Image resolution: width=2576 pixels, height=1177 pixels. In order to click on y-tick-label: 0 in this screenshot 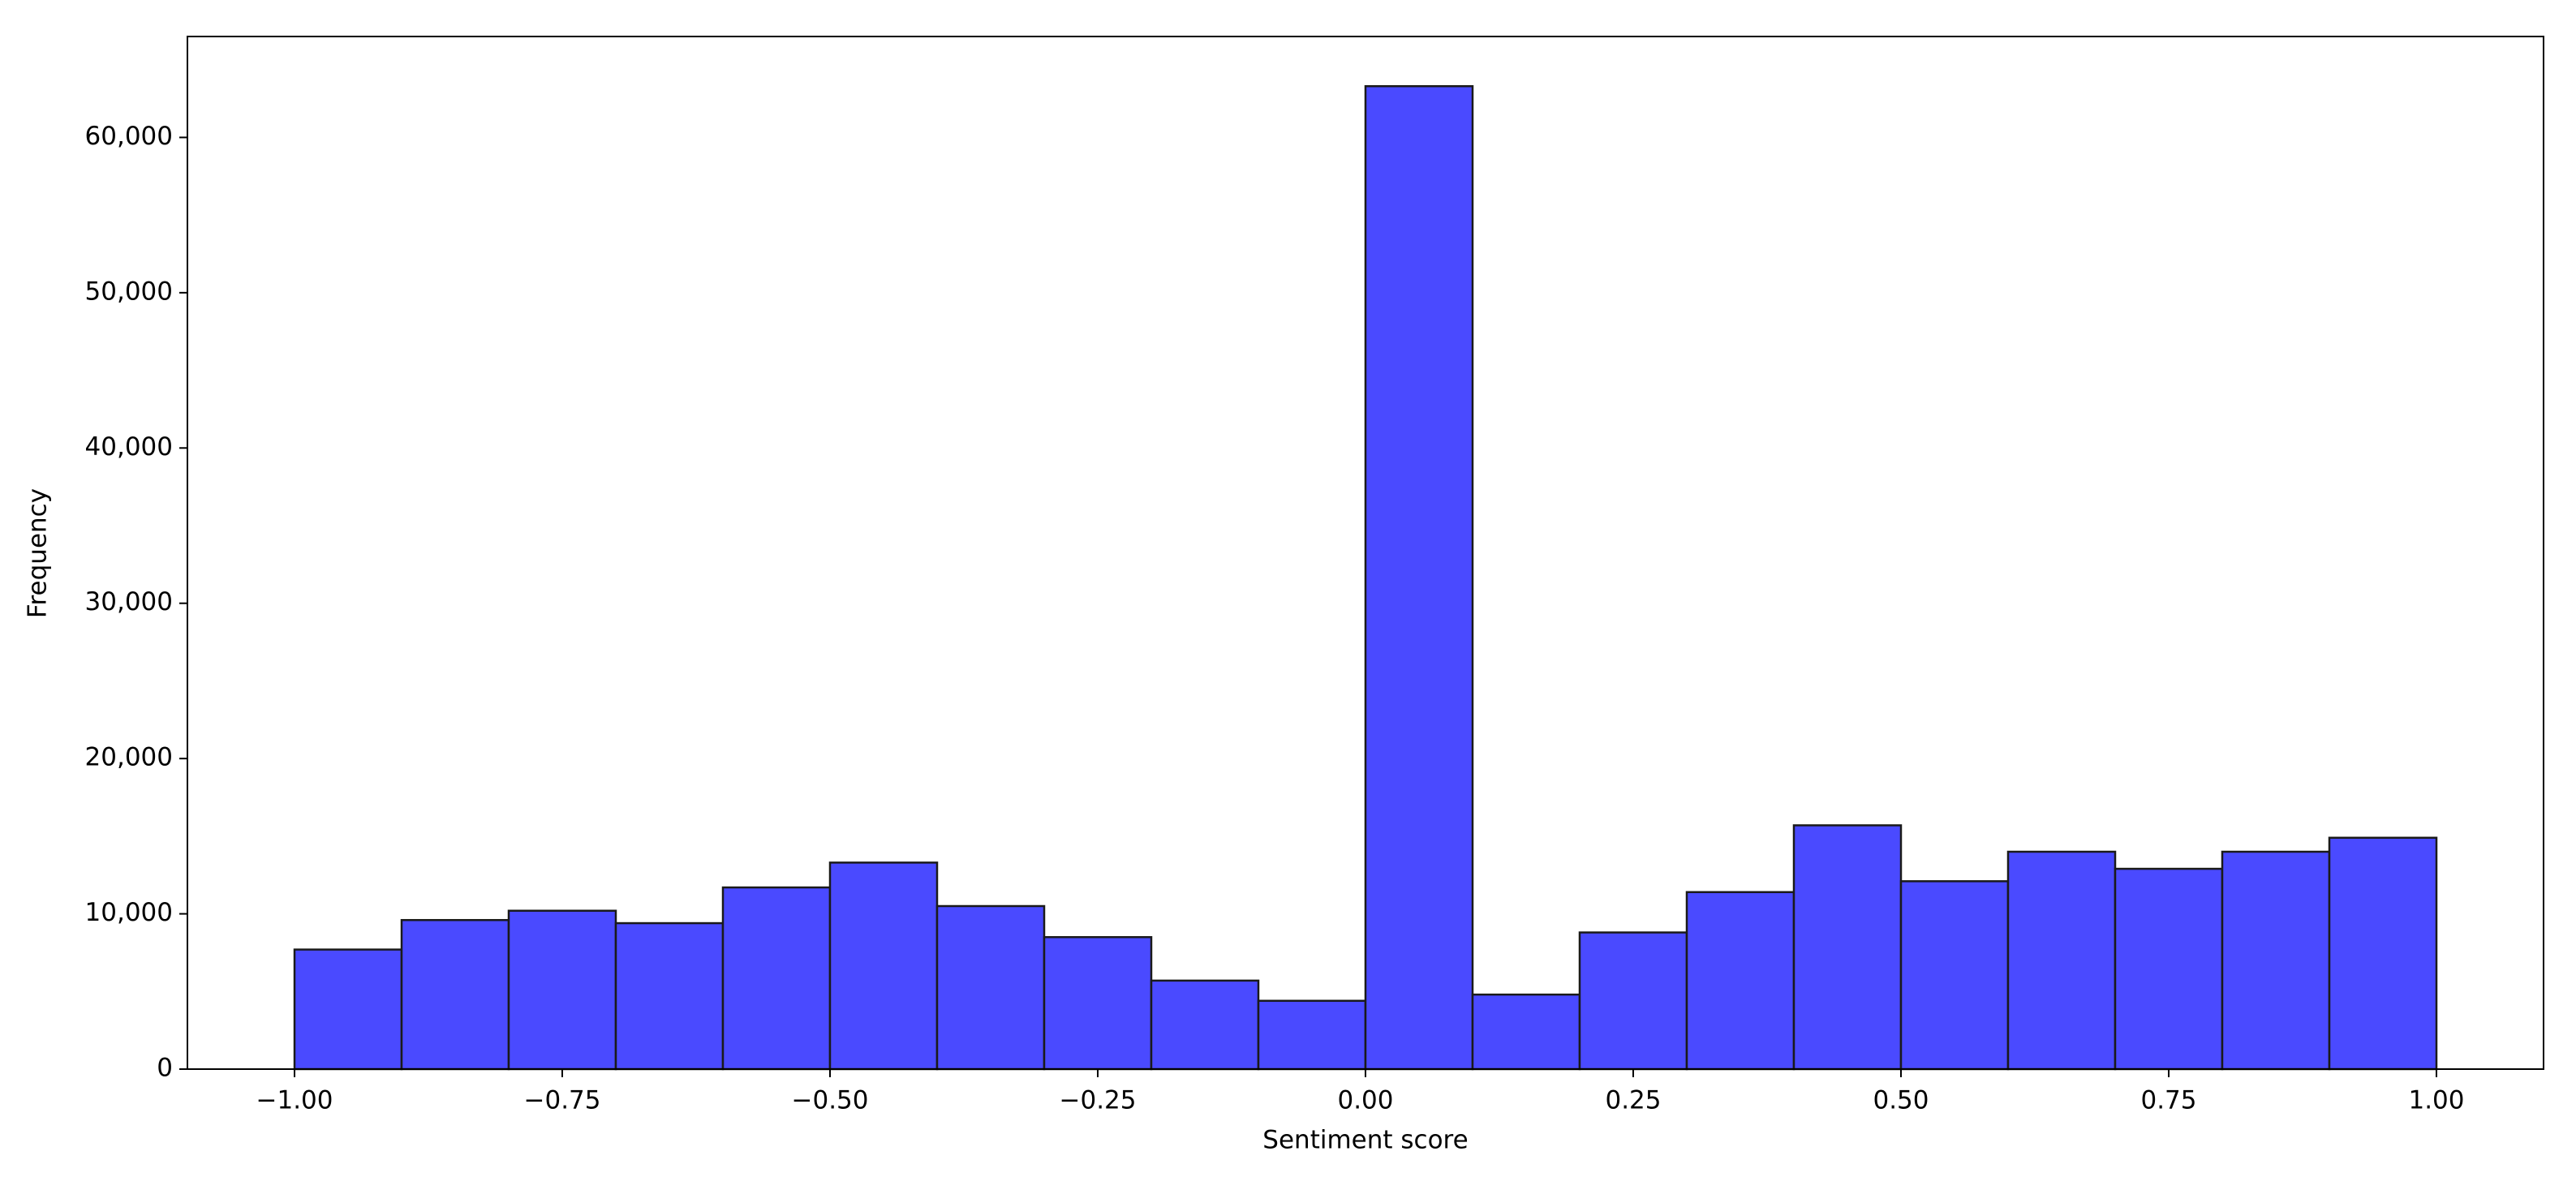, I will do `click(165, 1069)`.